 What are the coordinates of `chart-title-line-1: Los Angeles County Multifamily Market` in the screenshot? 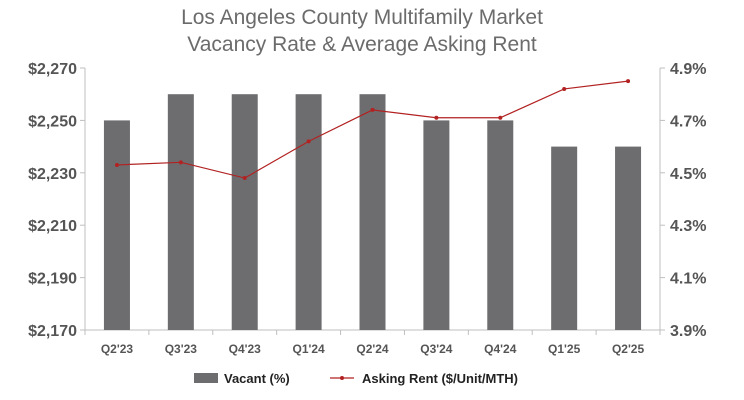 It's located at (362, 17).